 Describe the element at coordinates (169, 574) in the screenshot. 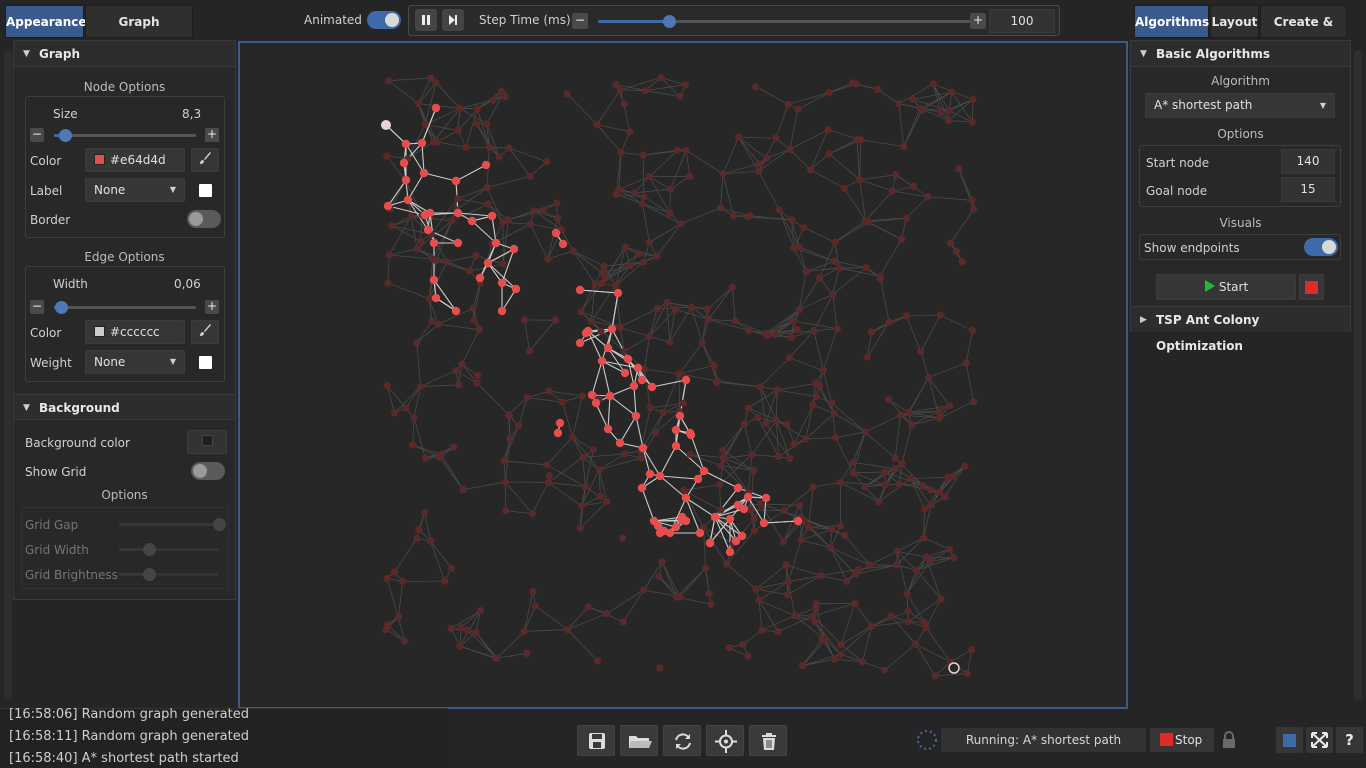

I see `grid-brightness-slider` at that location.